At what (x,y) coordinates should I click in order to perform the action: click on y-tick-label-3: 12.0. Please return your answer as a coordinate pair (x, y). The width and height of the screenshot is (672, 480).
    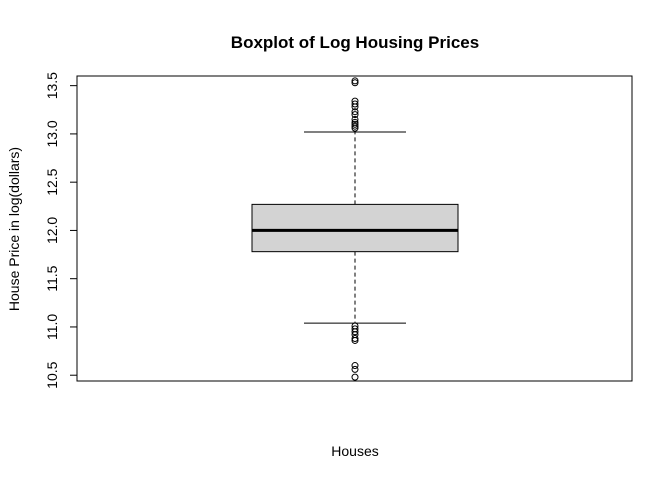
    Looking at the image, I should click on (52, 230).